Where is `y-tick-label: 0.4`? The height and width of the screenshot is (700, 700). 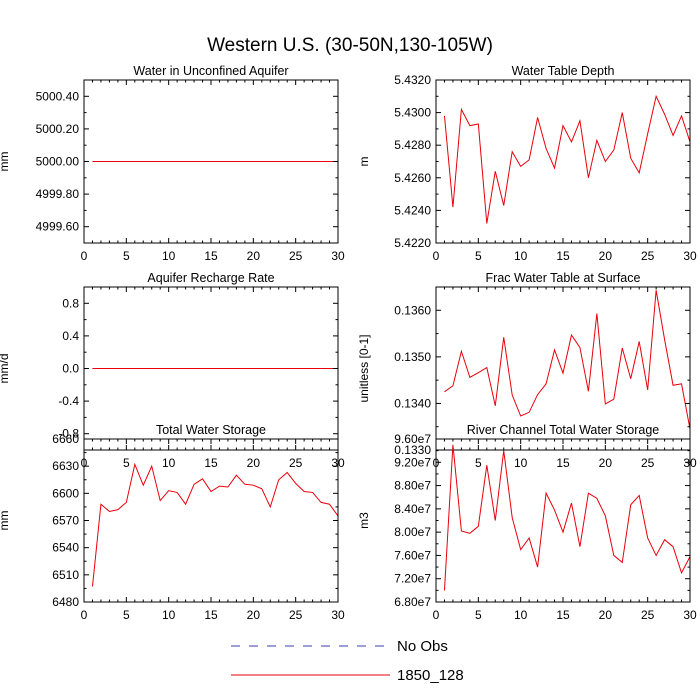 y-tick-label: 0.4 is located at coordinates (70, 336).